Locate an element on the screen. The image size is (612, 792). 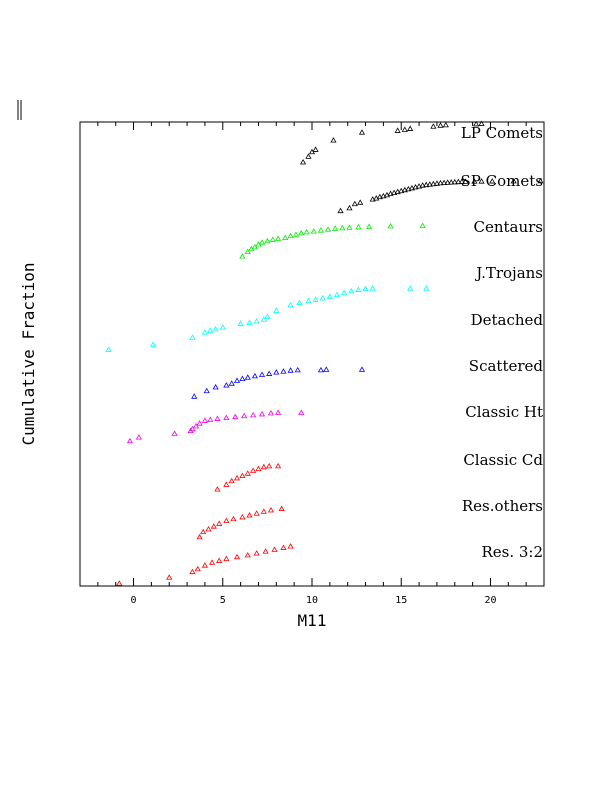
x-tick-label: 20 is located at coordinates (490, 600).